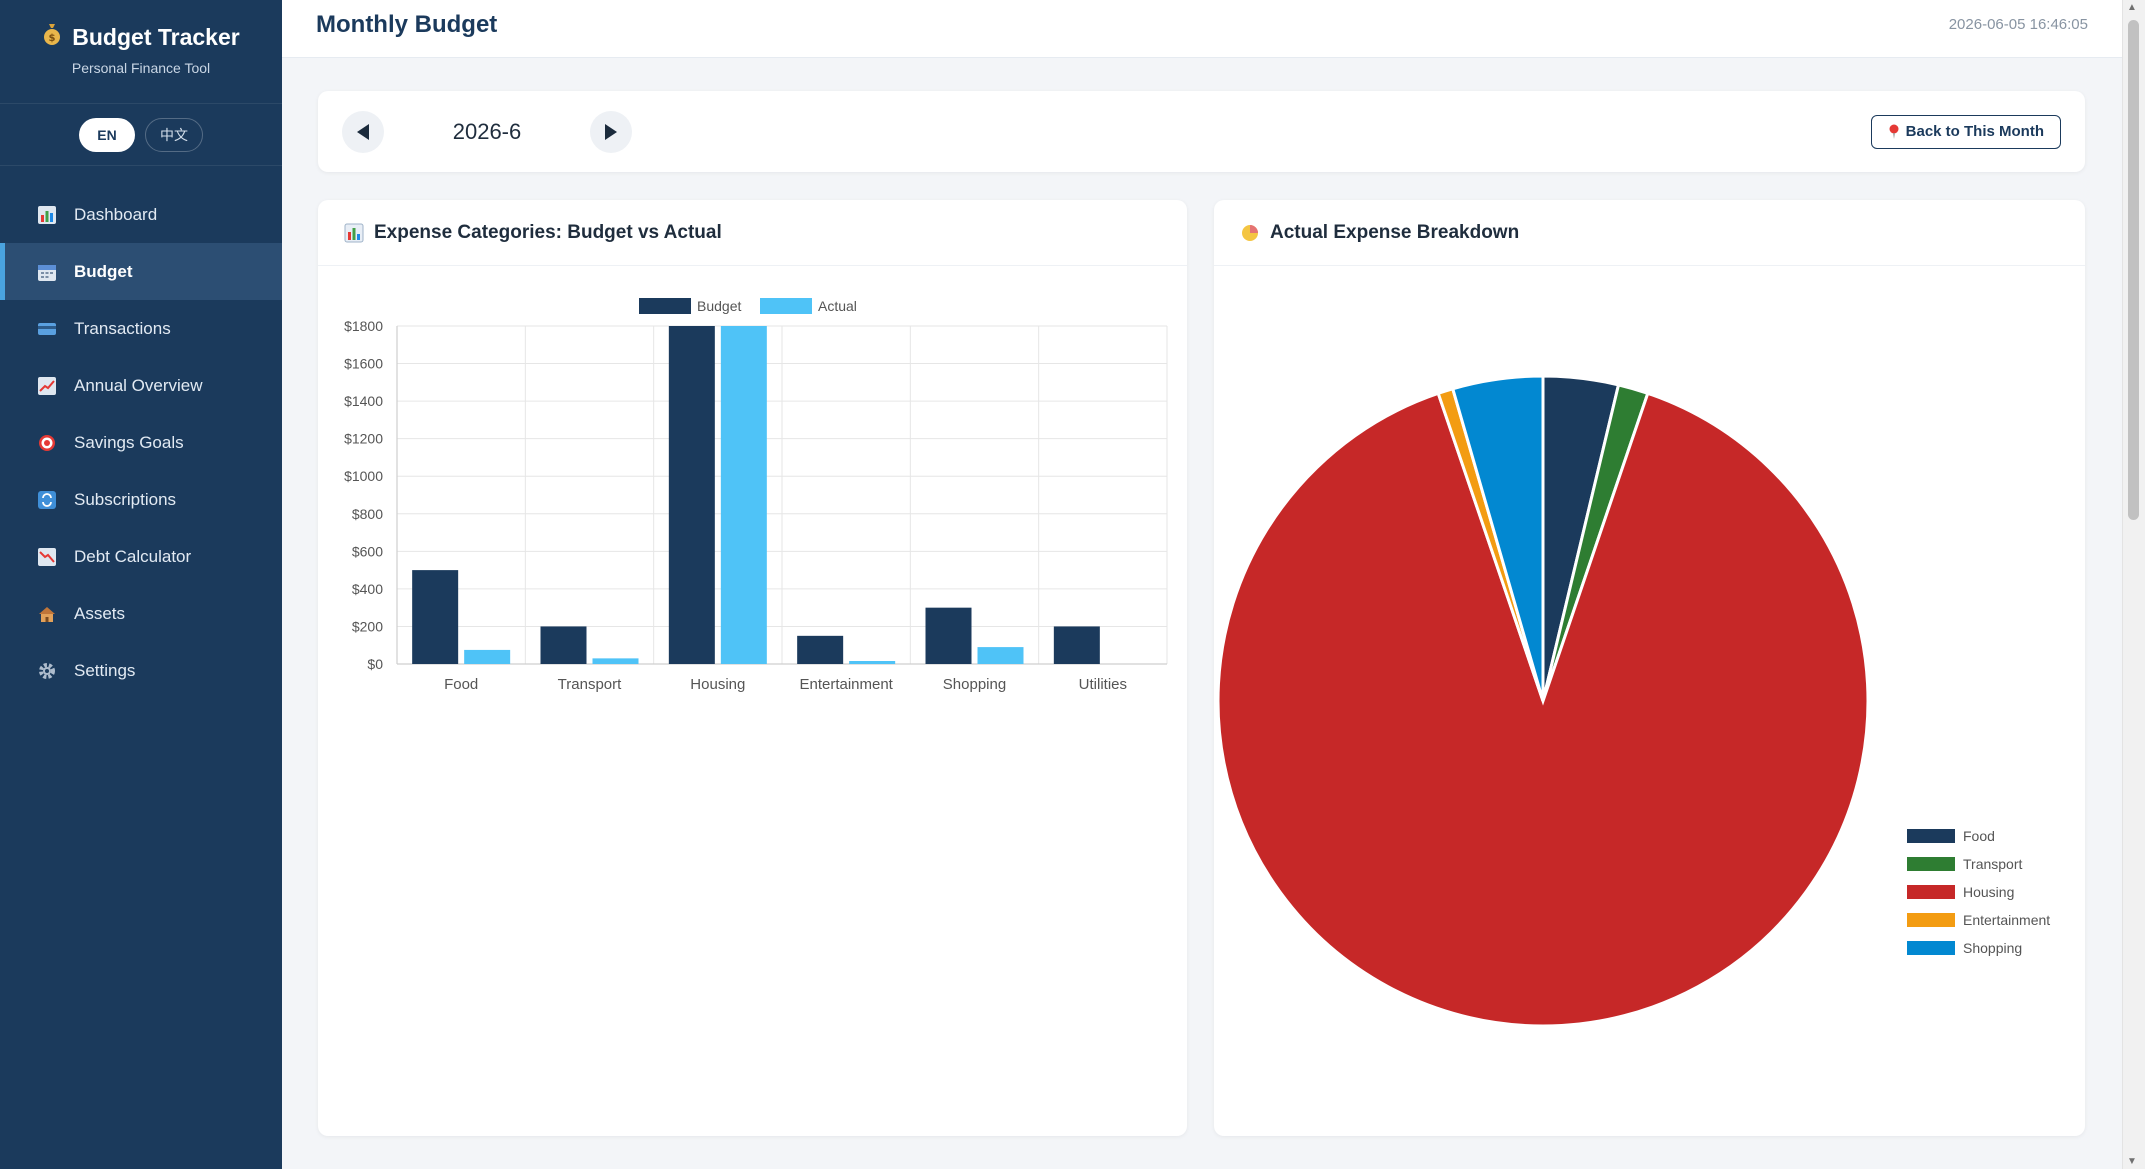  What do you see at coordinates (141, 670) in the screenshot?
I see `sidebar-item-settings: Settings` at bounding box center [141, 670].